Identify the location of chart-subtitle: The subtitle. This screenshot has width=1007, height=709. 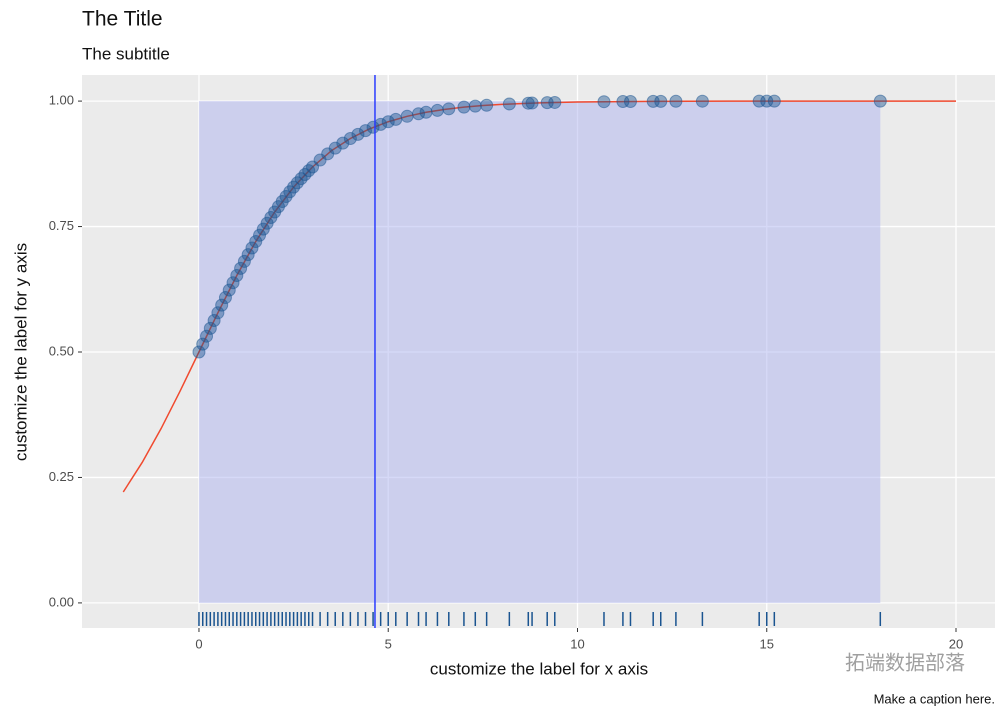
(126, 53).